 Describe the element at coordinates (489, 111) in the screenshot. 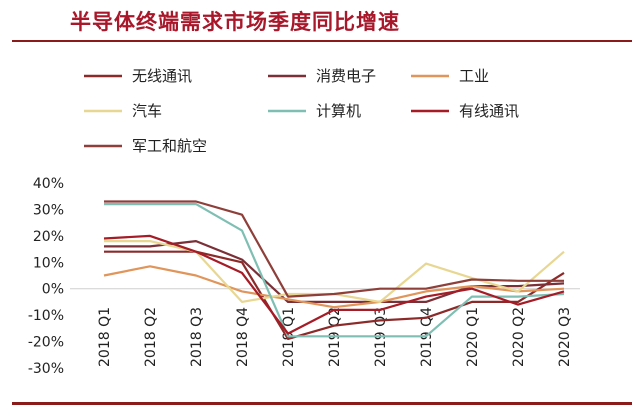

I see `legend-label-5: 有线通讯` at that location.